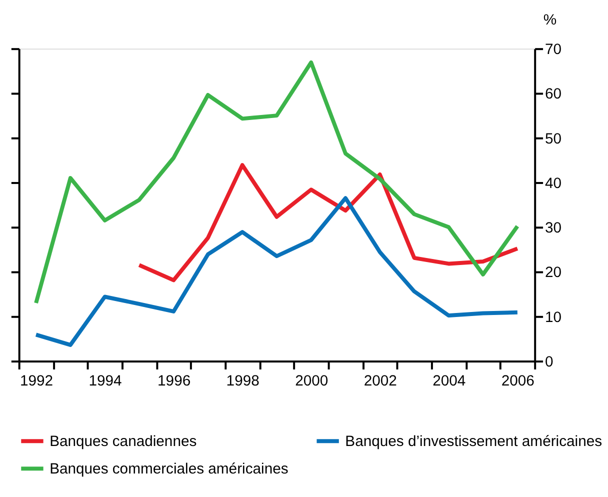  I want to click on y-tick-label: 30, so click(553, 228).